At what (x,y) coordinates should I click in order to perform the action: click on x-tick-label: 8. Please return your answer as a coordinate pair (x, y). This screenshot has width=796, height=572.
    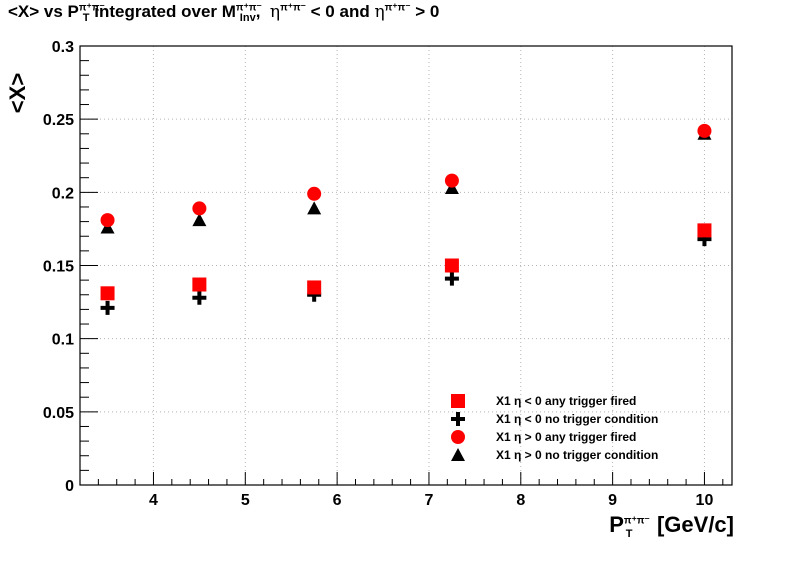
    Looking at the image, I should click on (520, 500).